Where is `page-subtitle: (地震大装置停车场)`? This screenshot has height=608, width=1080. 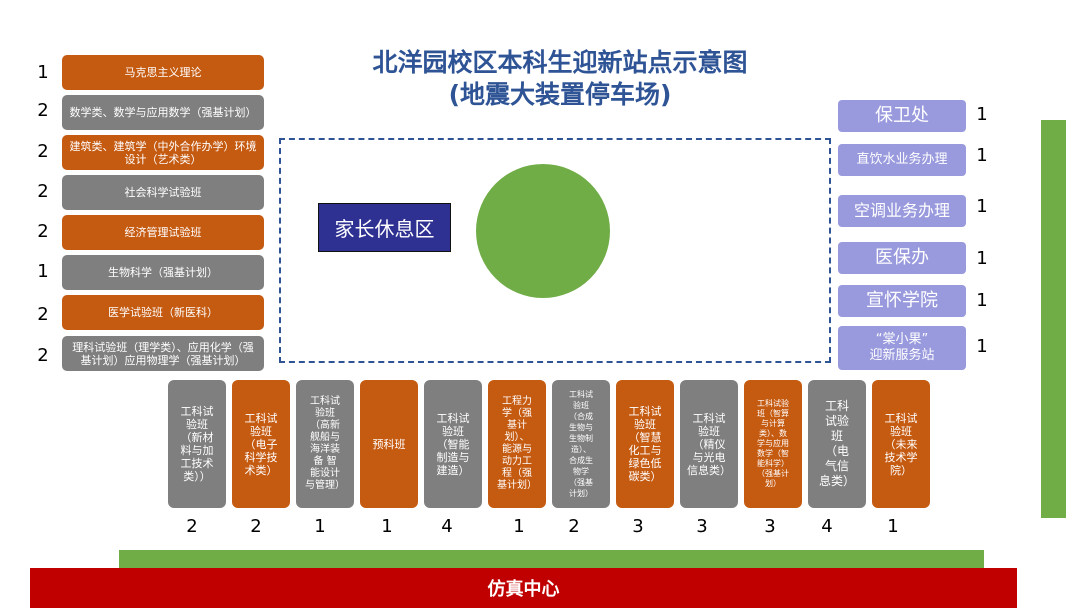
page-subtitle: (地震大装置停车场) is located at coordinates (560, 94).